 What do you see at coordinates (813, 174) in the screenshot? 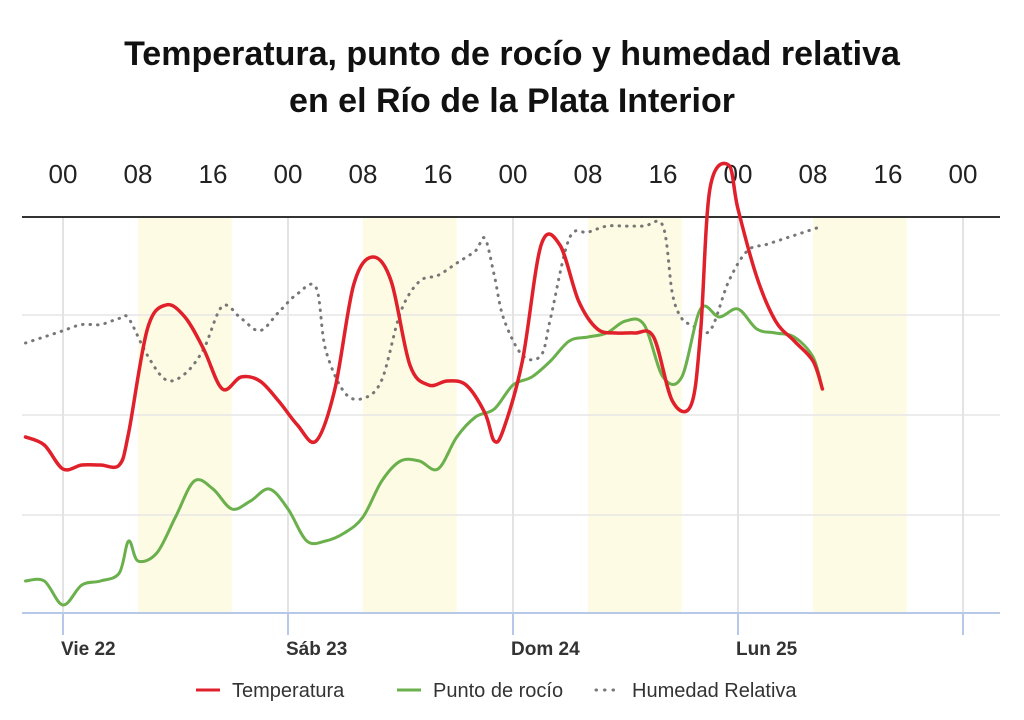
I see `top-tick-label-11: 08` at bounding box center [813, 174].